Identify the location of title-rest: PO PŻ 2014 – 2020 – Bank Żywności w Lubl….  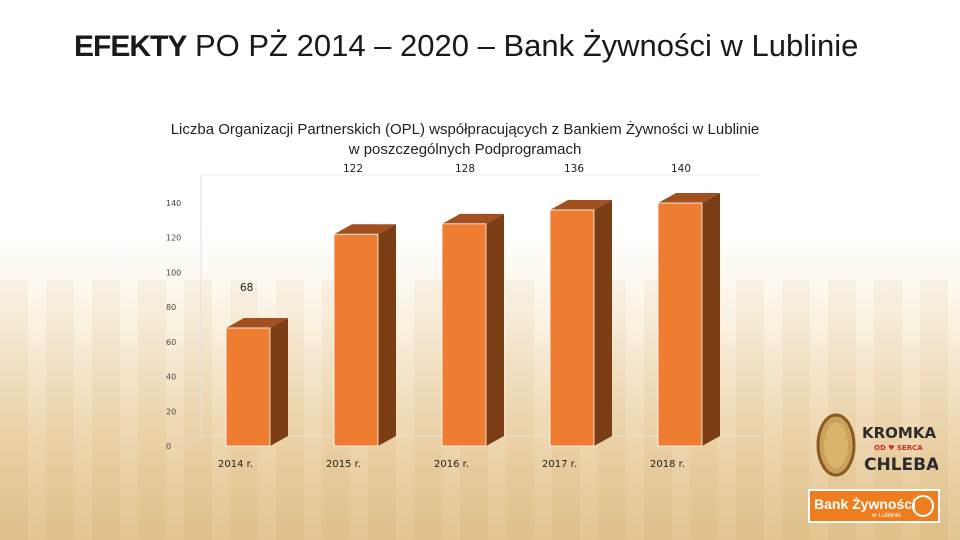
(522, 45).